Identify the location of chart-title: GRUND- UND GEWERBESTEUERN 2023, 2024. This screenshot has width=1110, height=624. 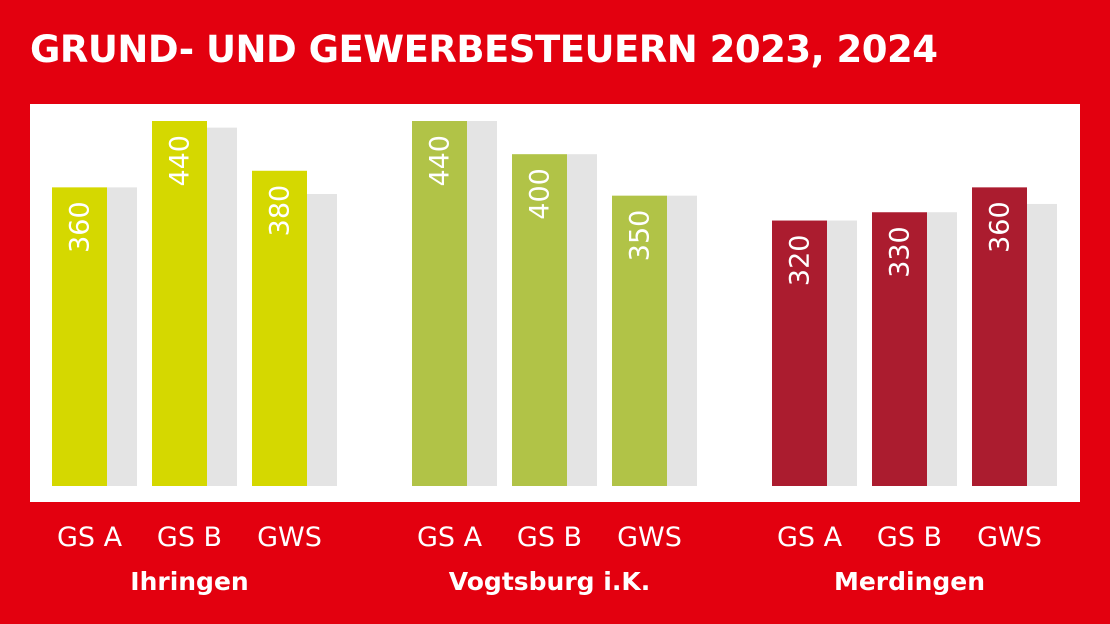
(484, 49).